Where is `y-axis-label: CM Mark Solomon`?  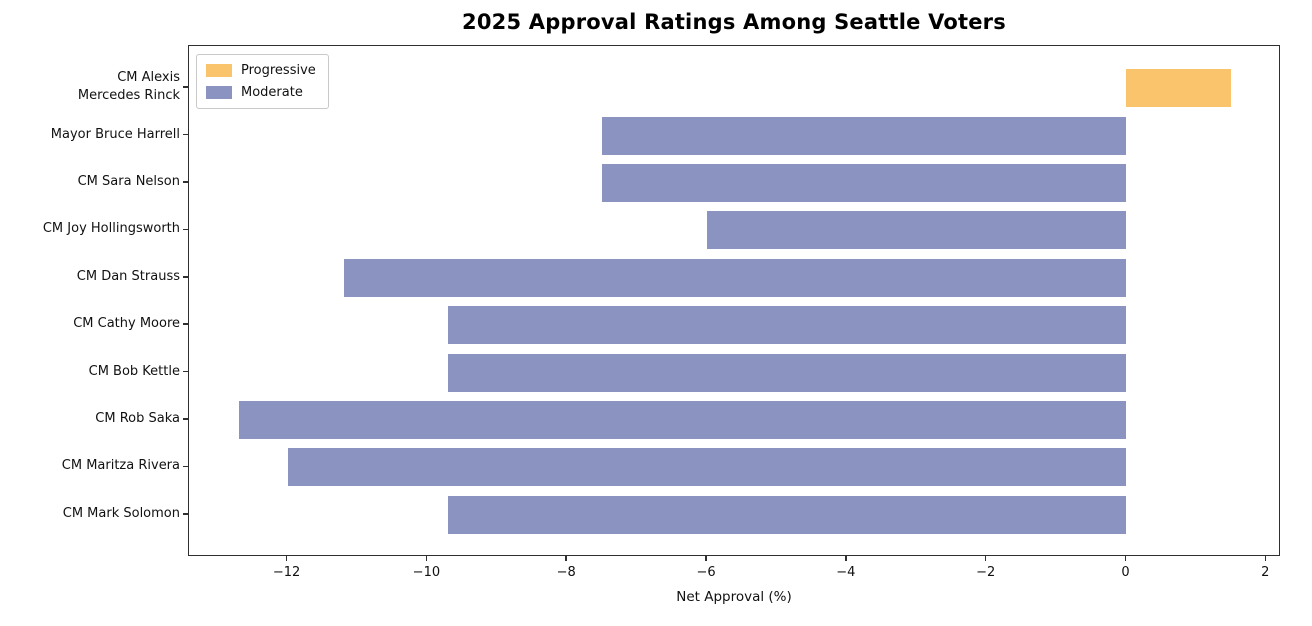 y-axis-label: CM Mark Solomon is located at coordinates (121, 513).